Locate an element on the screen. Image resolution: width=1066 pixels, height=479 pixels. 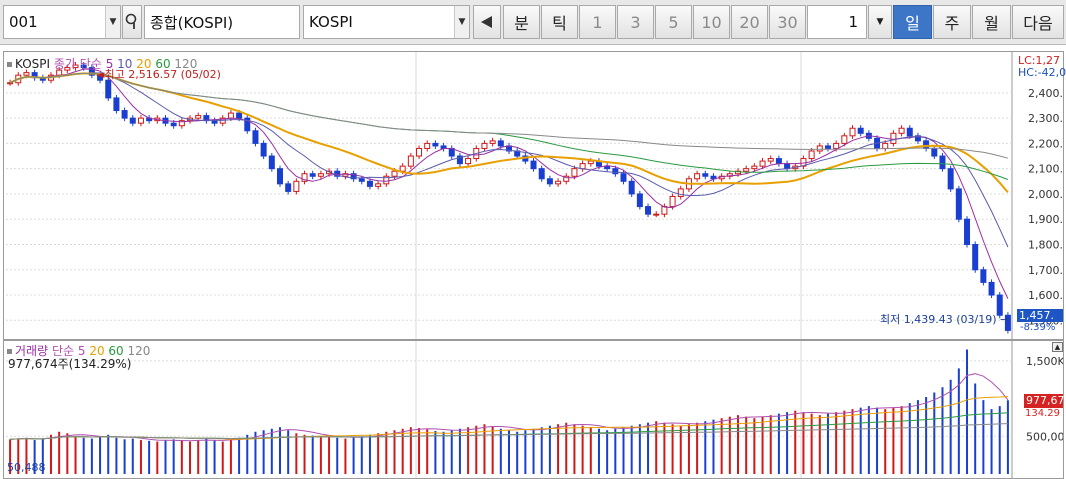
volume-tick-label: 1,500K is located at coordinates (1044, 361).